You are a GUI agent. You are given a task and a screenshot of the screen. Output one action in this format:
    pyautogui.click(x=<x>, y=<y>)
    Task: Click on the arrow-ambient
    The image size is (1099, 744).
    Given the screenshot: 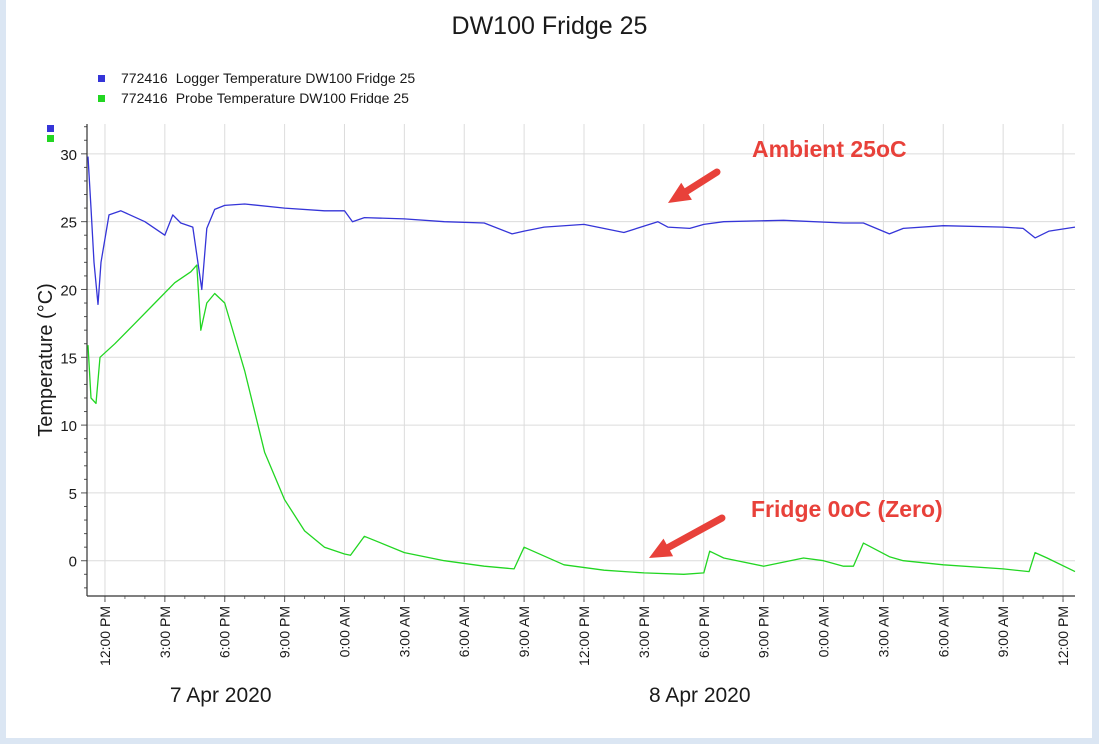 What is the action you would take?
    pyautogui.click(x=694, y=185)
    